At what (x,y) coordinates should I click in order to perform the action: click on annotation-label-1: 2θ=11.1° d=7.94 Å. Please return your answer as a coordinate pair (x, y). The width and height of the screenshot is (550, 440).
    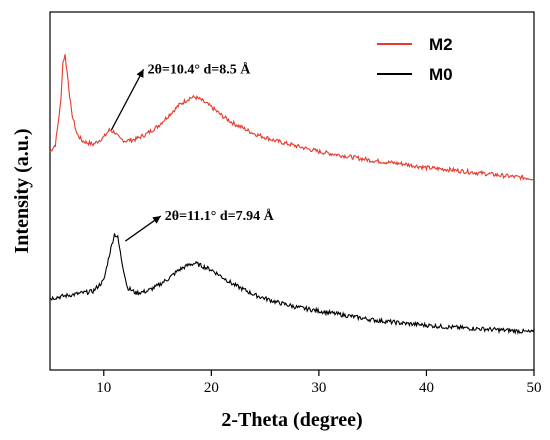
    Looking at the image, I should click on (220, 216).